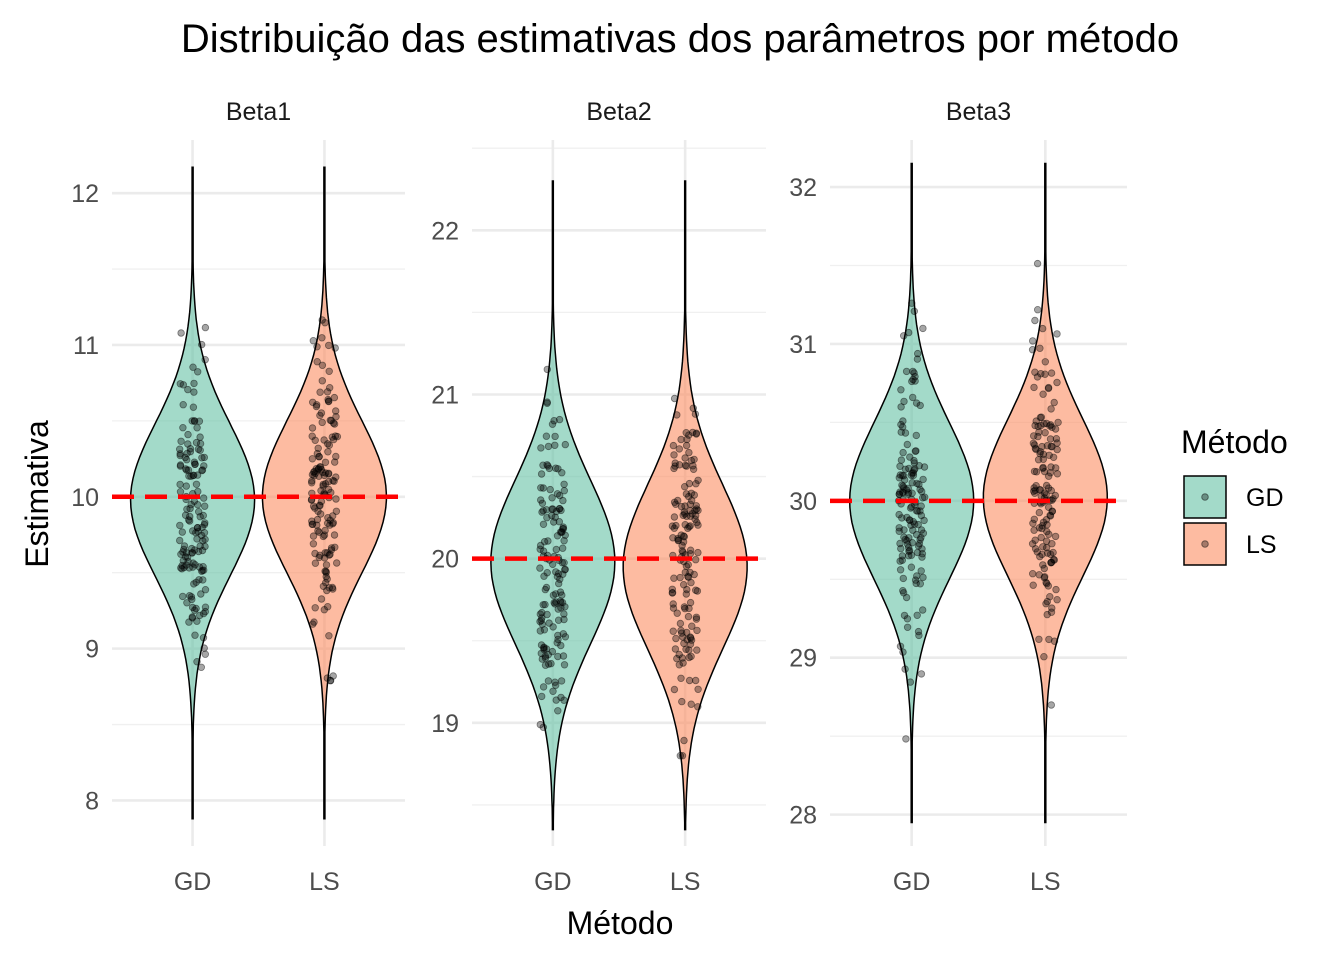  What do you see at coordinates (92, 650) in the screenshot?
I see `y-tick-label: 9` at bounding box center [92, 650].